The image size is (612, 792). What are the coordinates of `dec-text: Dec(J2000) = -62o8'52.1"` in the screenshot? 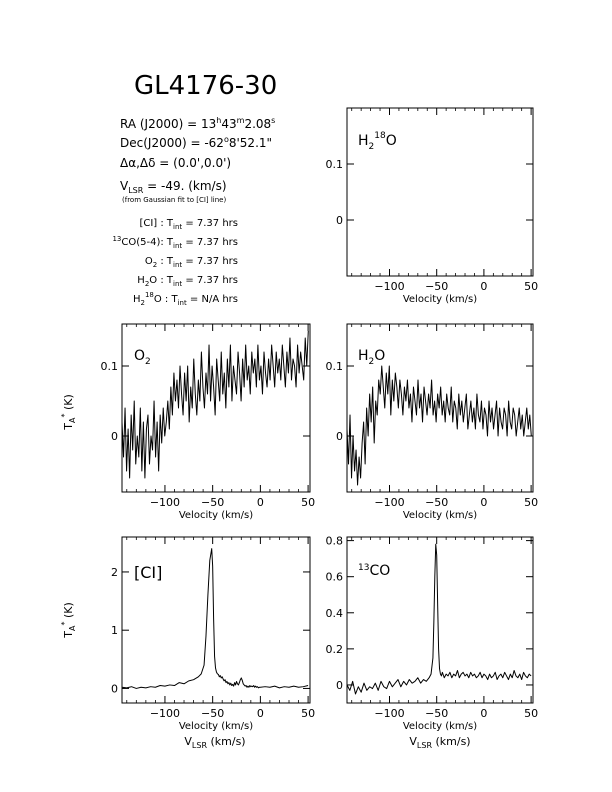 It's located at (196, 142).